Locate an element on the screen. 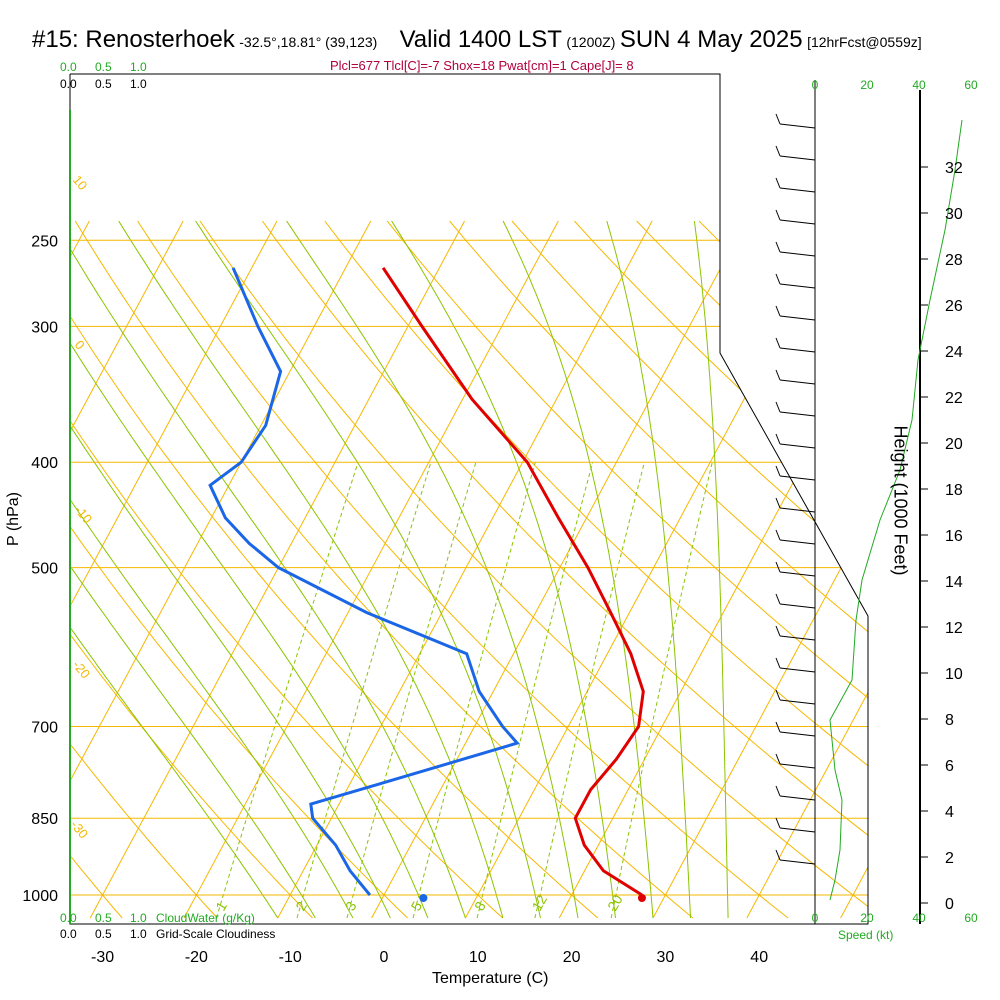 This screenshot has height=1000, width=1000. mixing-ratio-label: 2 is located at coordinates (301, 905).